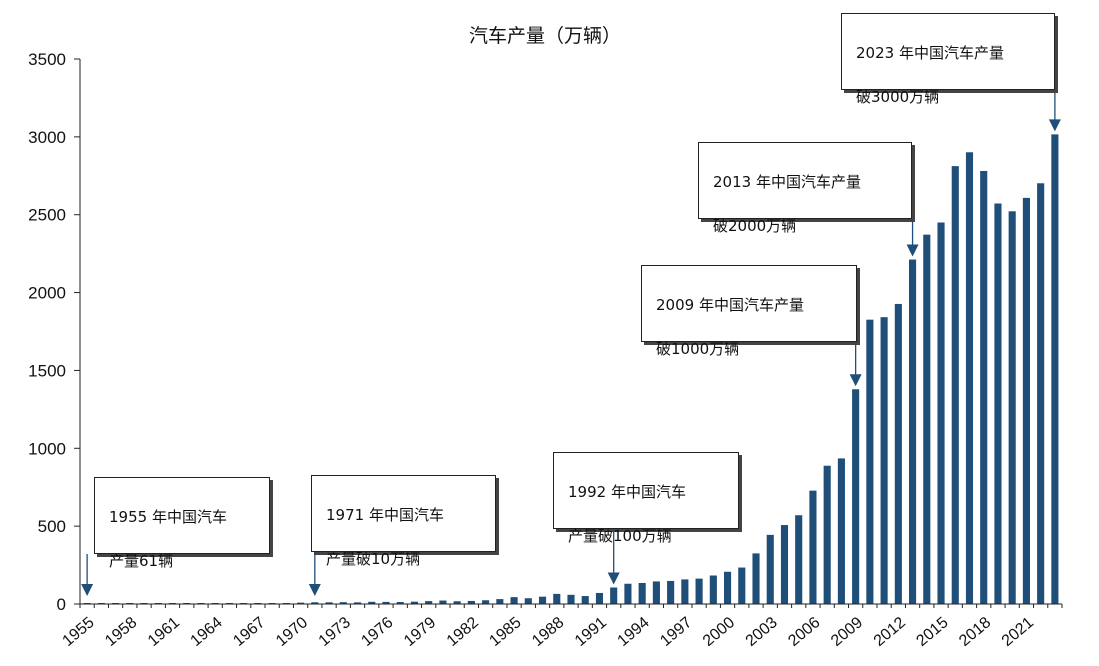  Describe the element at coordinates (998, 403) in the screenshot. I see `bar-2019` at that location.